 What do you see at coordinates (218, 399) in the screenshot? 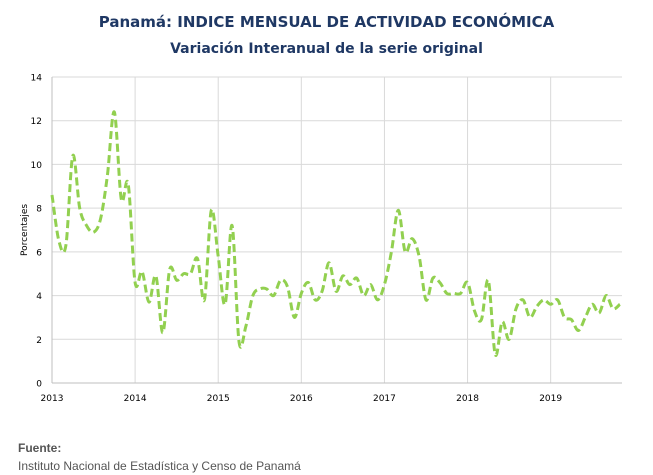
I see `x-tick-label: 2015` at bounding box center [218, 399].